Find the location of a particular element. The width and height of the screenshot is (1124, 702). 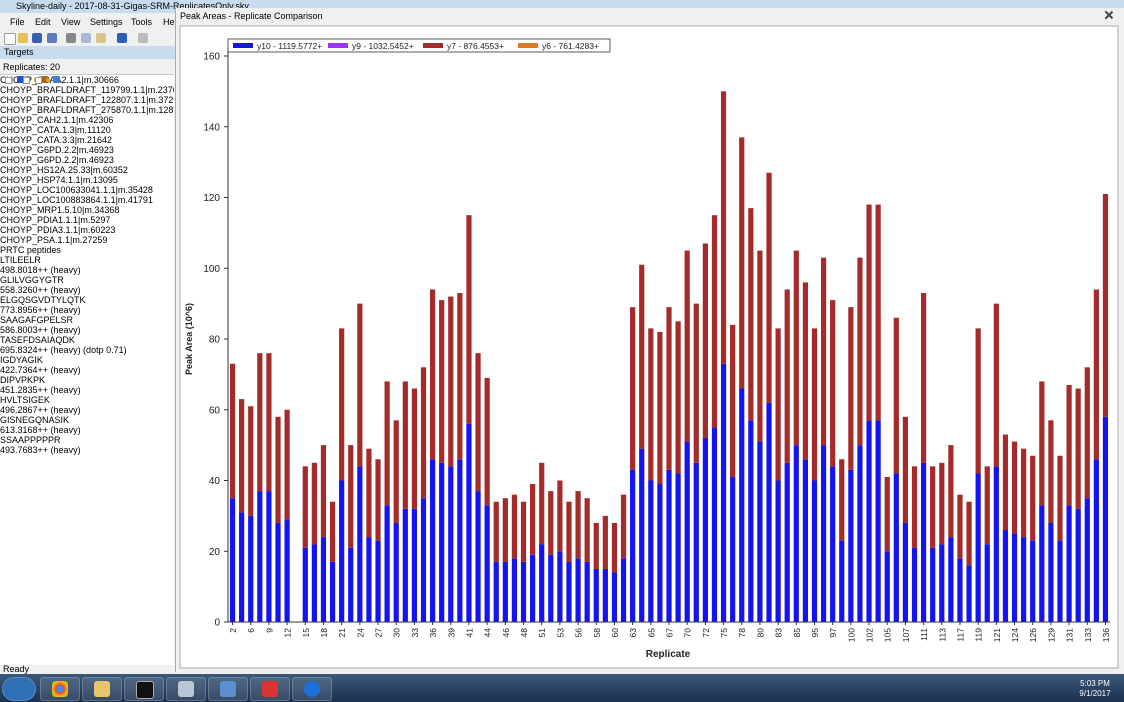

tree-node: 586.8003++ (heavy) is located at coordinates (87, 205).